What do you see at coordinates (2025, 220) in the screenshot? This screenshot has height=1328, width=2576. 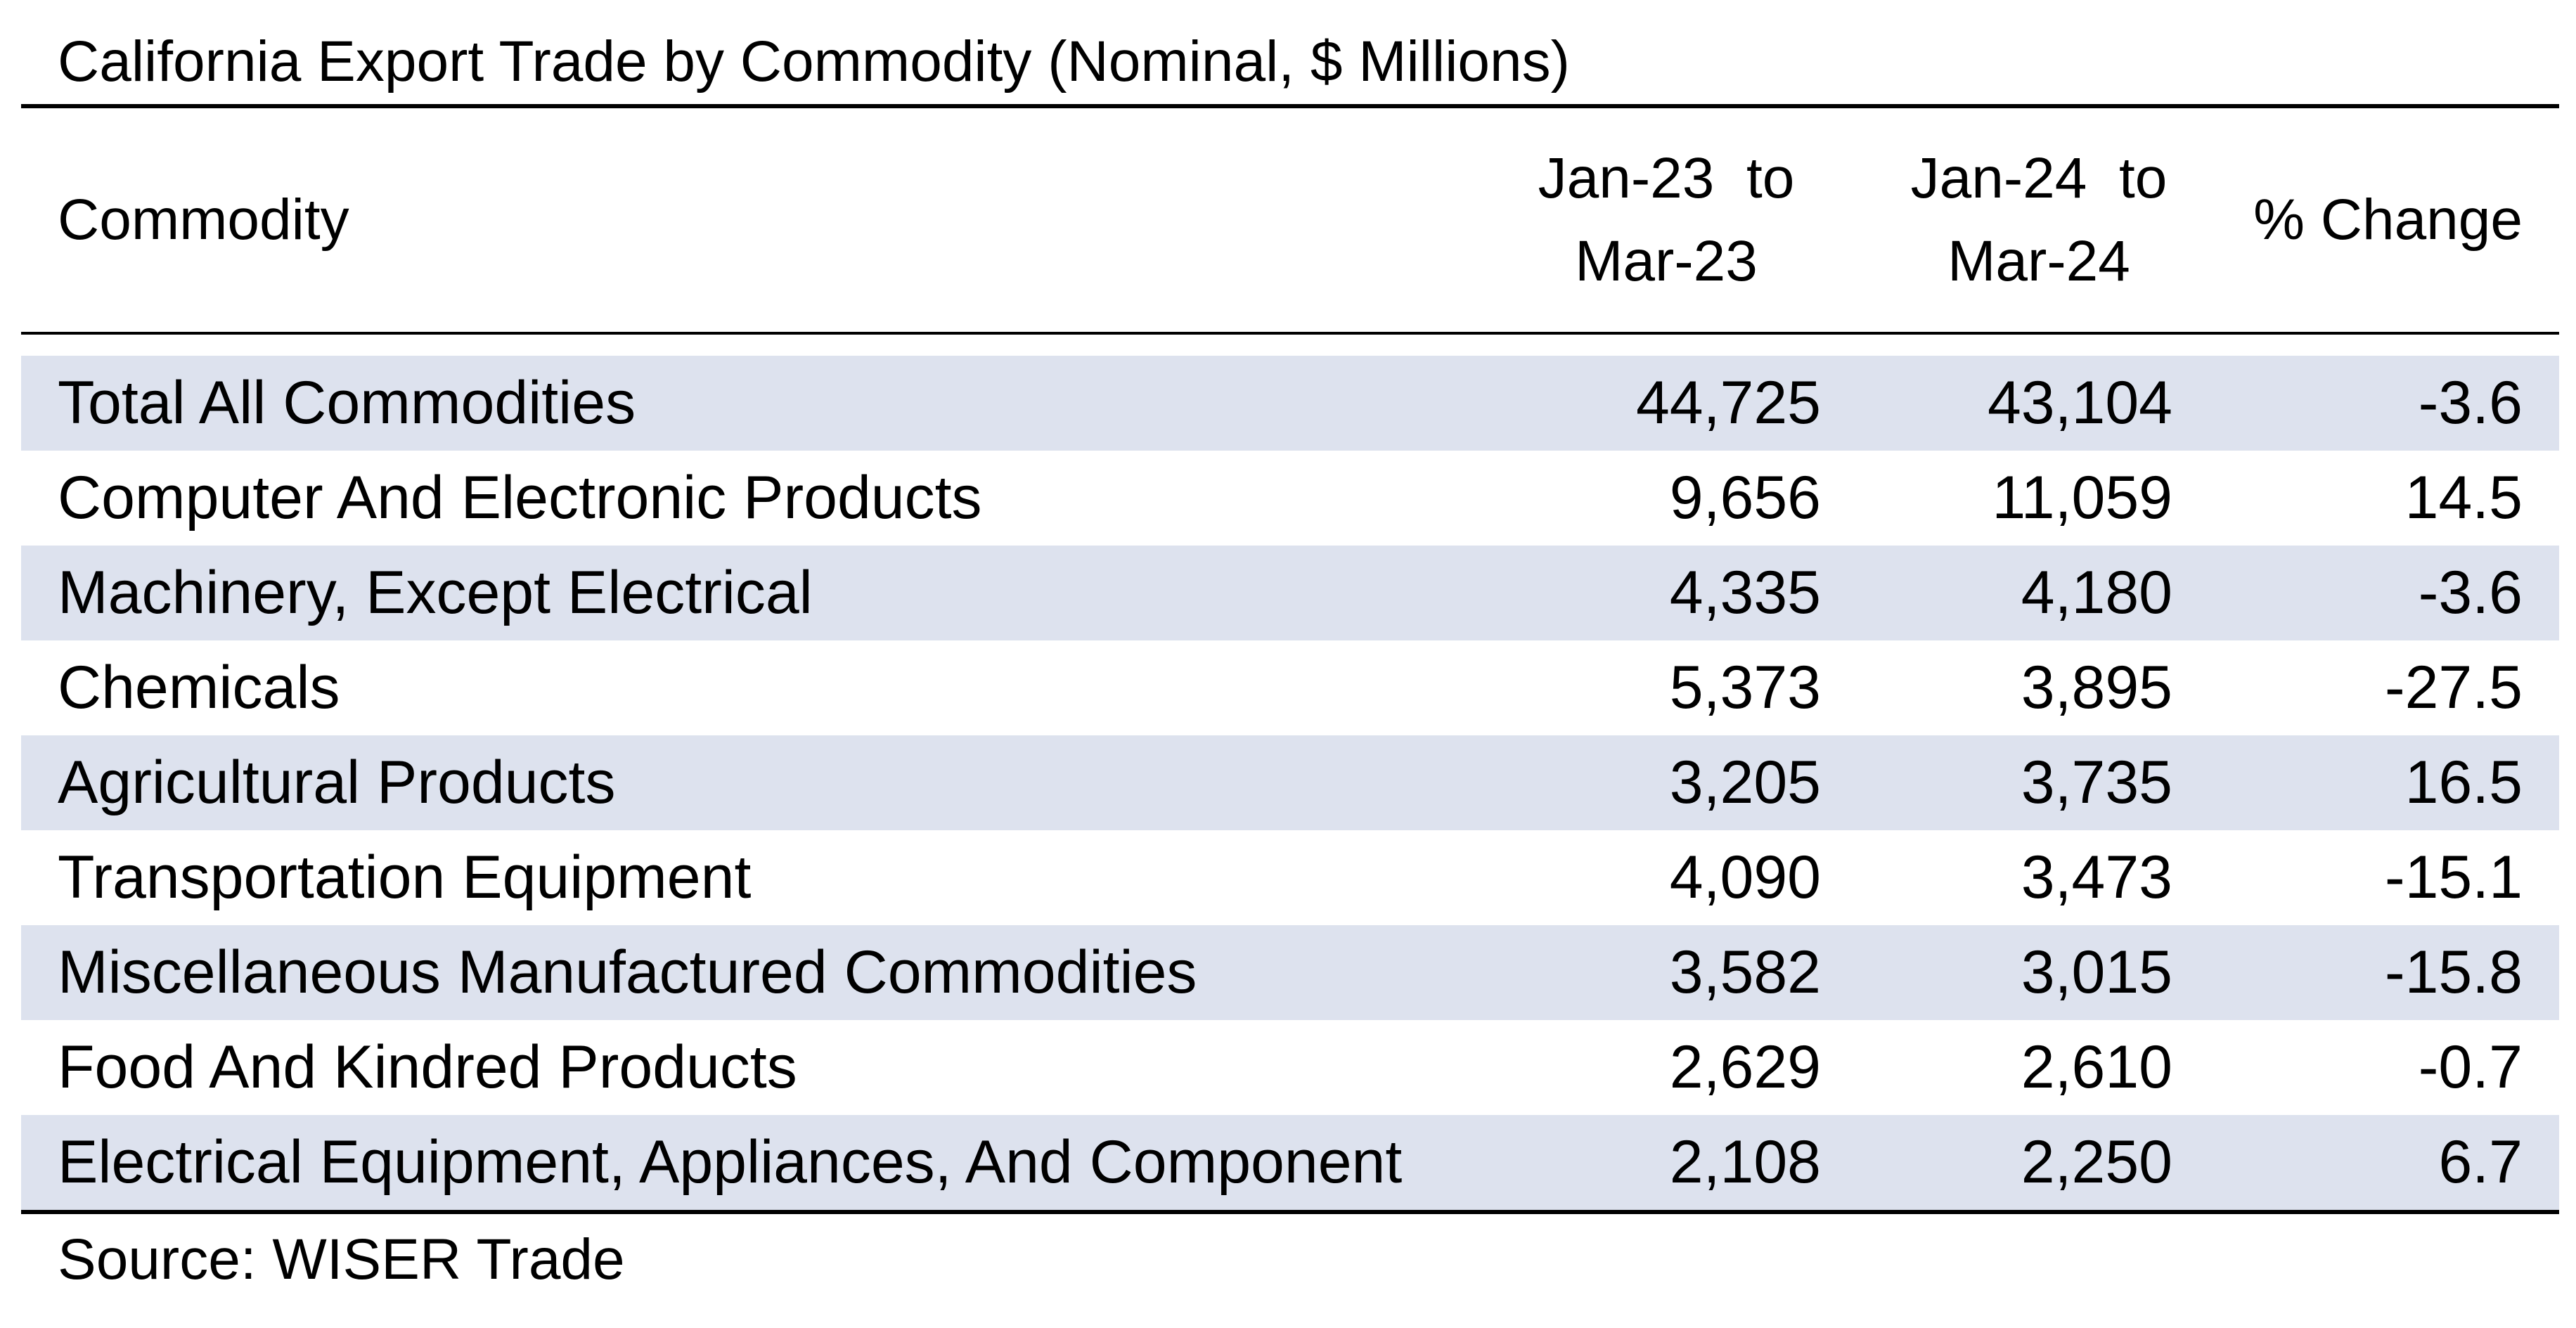 I see `header-period-2: Jan-24 to Mar-24` at bounding box center [2025, 220].